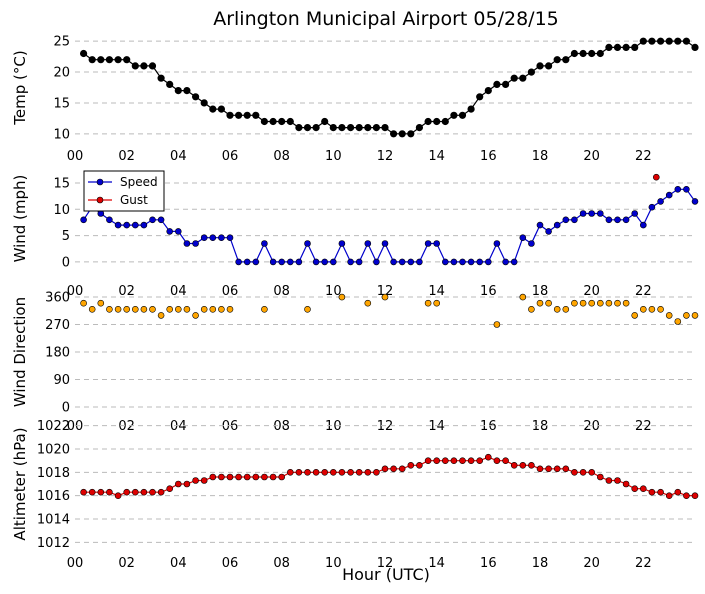 This screenshot has width=705, height=594. What do you see at coordinates (333, 426) in the screenshot?
I see `x-tick-label: 10` at bounding box center [333, 426].